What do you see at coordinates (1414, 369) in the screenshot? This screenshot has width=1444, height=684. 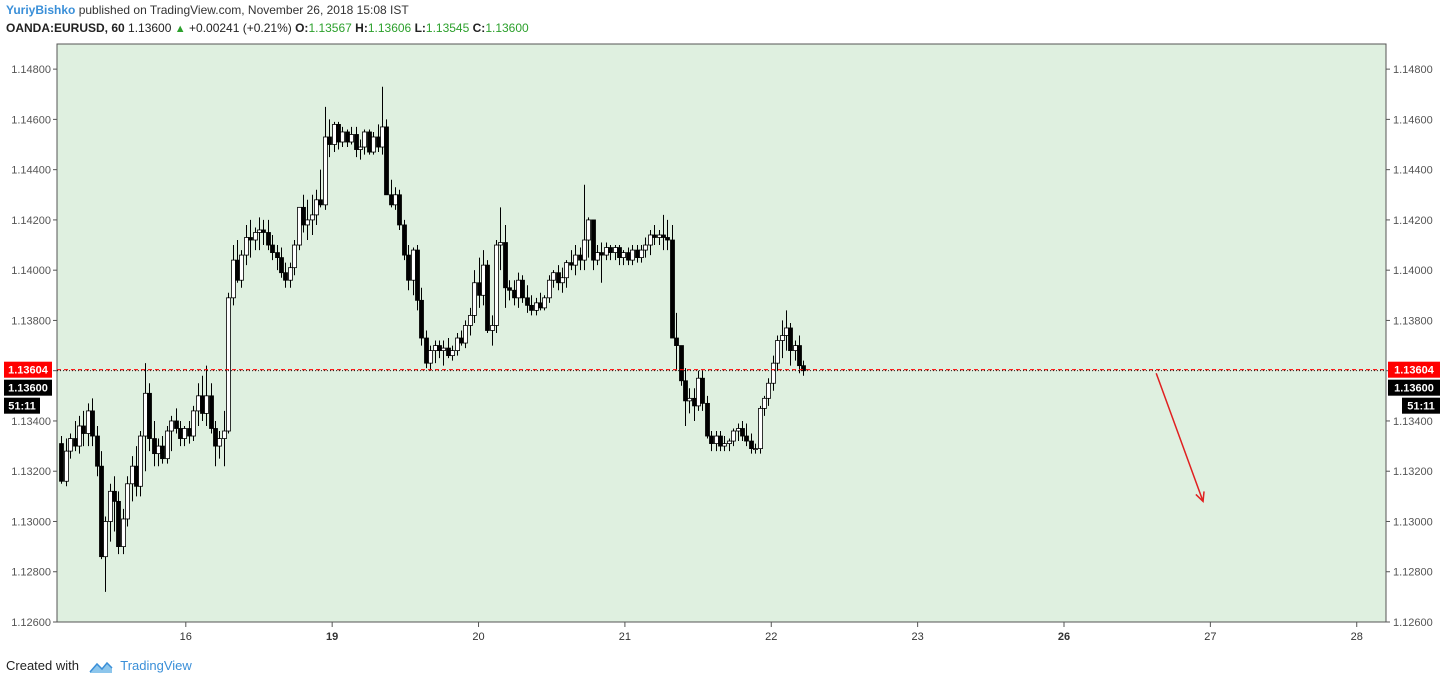 I see `price-tag-red-right: 1.13604` at bounding box center [1414, 369].